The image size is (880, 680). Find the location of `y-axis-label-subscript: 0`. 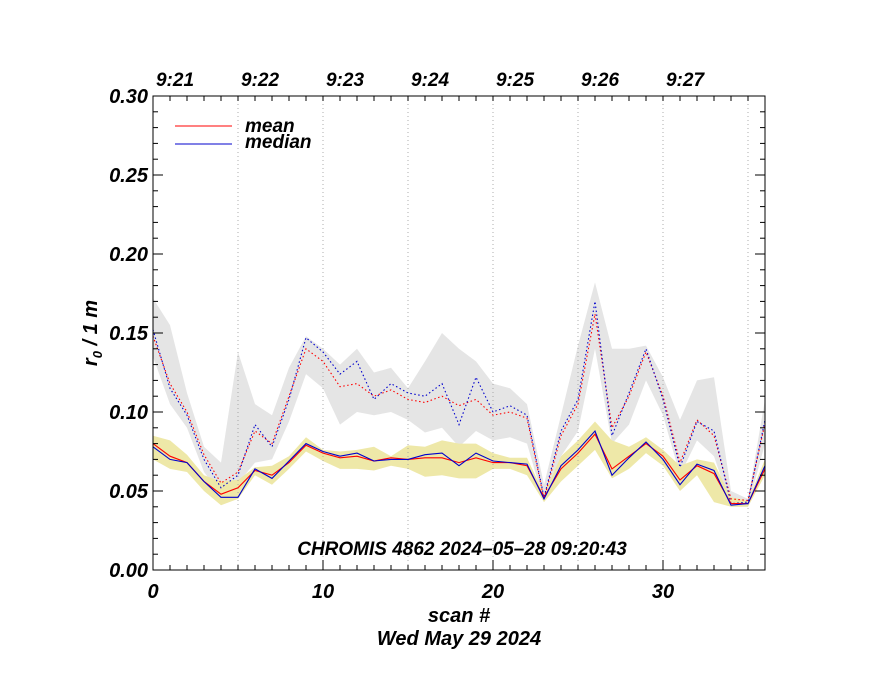

y-axis-label-subscript: 0 is located at coordinates (97, 354).